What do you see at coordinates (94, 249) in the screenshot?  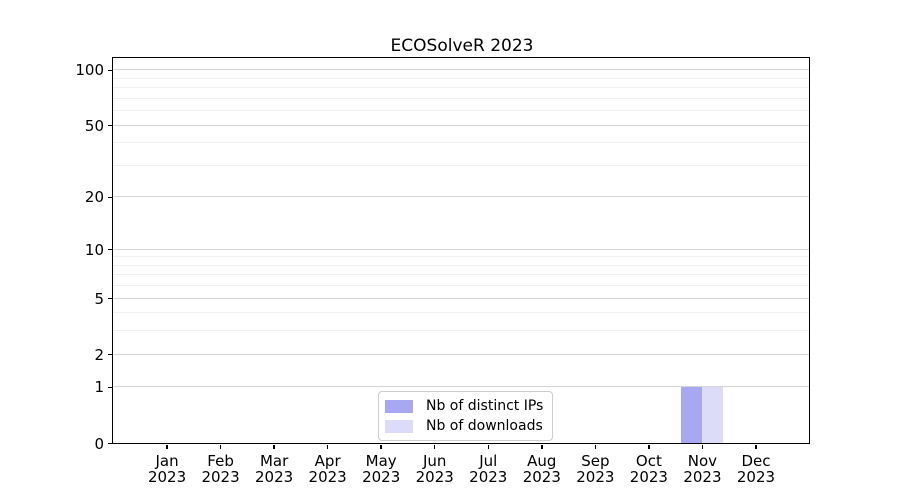 I see `y-tick-label: 10` at bounding box center [94, 249].